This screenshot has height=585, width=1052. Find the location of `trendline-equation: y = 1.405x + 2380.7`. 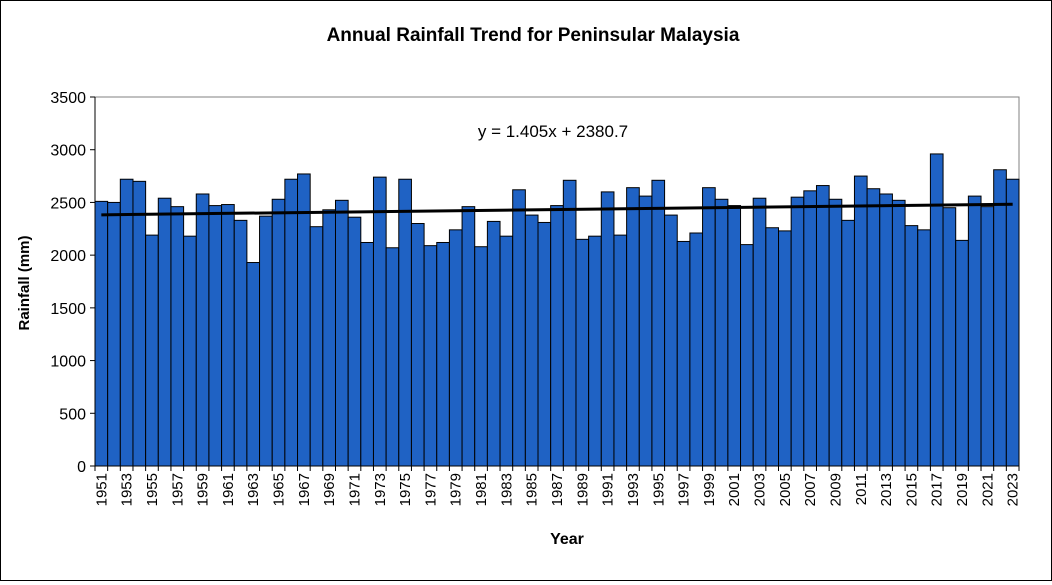

trendline-equation: y = 1.405x + 2380.7 is located at coordinates (553, 131).